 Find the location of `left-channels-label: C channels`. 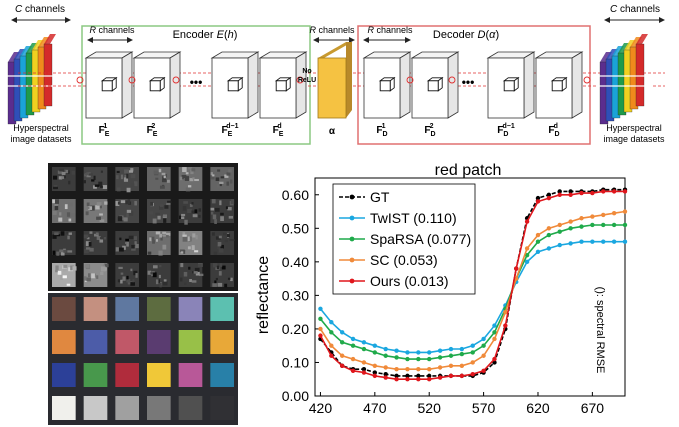

left-channels-label: C channels is located at coordinates (40, 9).